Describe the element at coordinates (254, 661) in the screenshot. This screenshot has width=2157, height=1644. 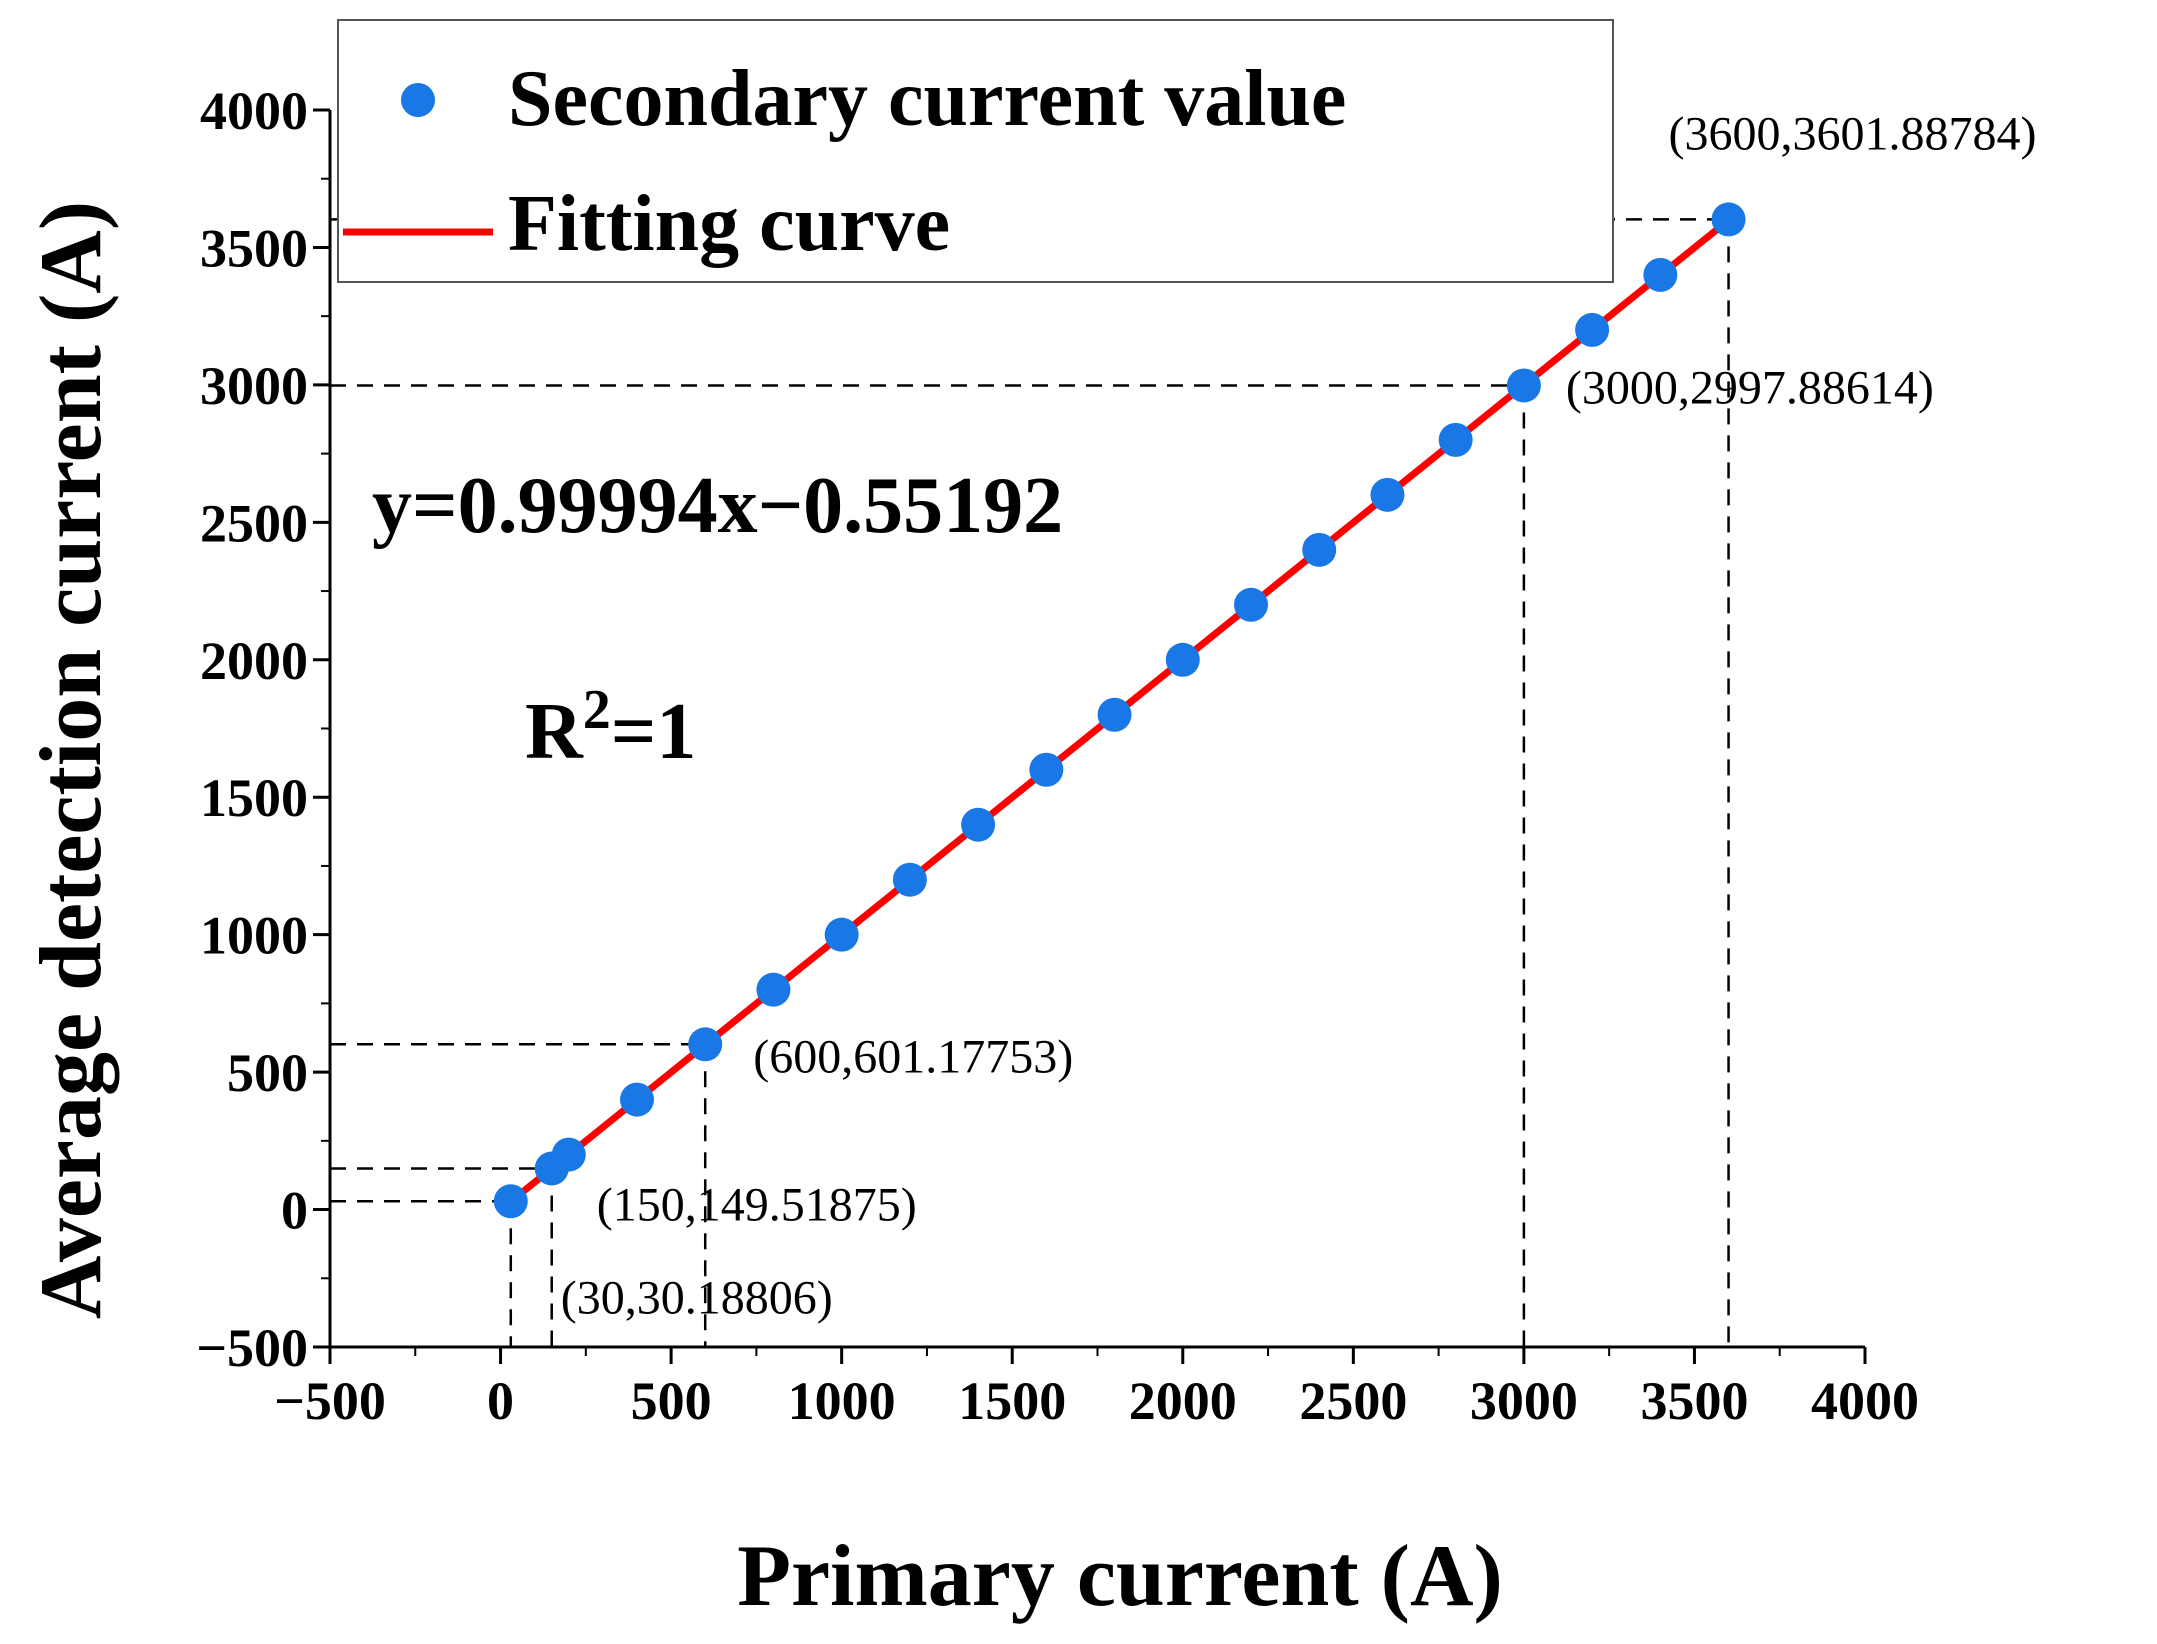
I see `y-tick-label: 2000` at that location.